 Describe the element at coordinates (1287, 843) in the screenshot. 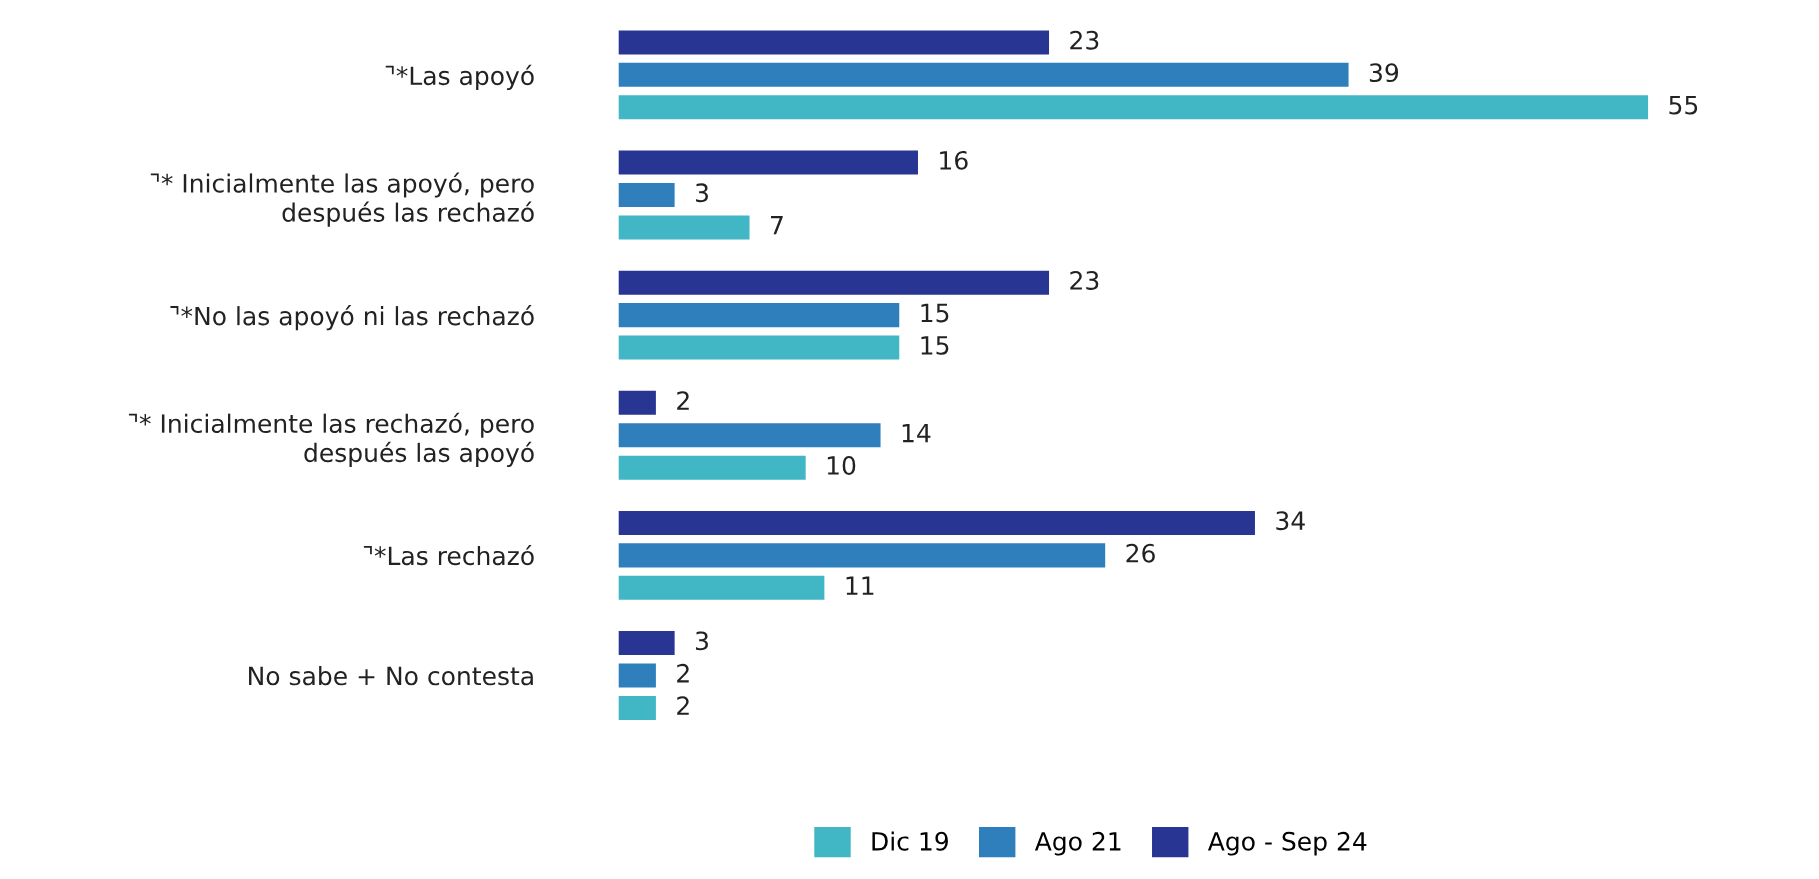

I see `legend-label: Ago - Sep 24` at that location.